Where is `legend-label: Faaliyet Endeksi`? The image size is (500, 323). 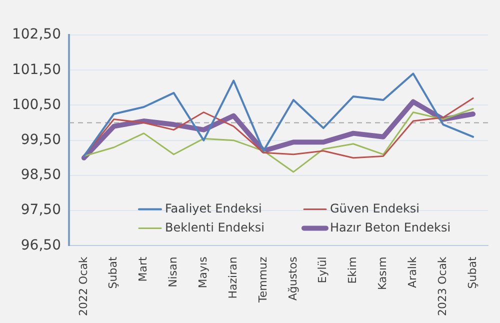
legend-label: Faaliyet Endeksi is located at coordinates (213, 208).